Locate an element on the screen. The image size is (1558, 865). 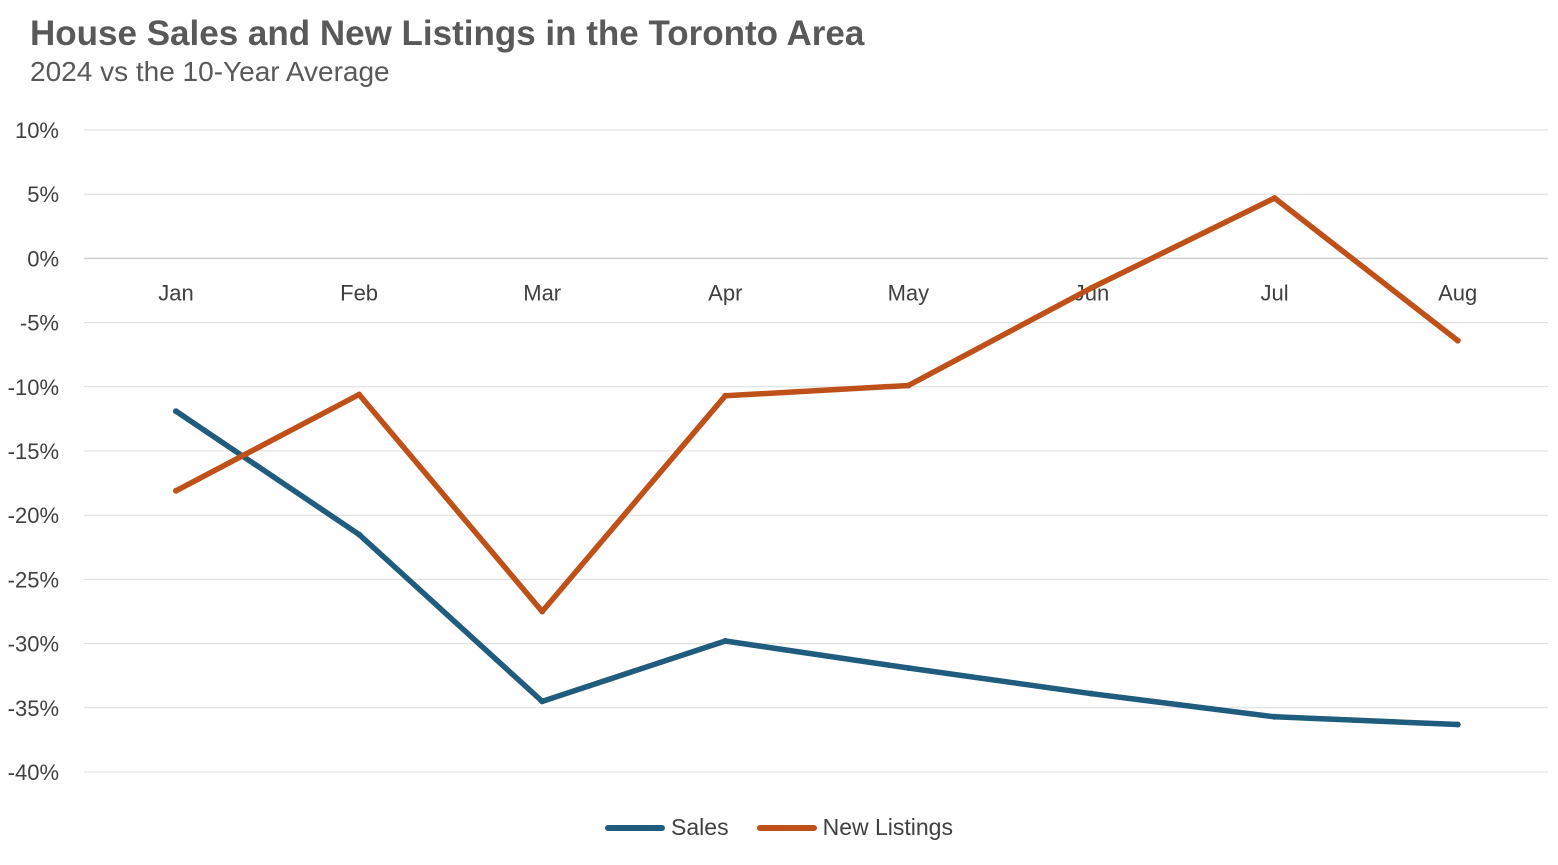
y-tick-label: 5% is located at coordinates (43, 194).